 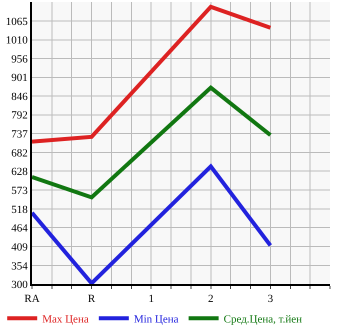 What do you see at coordinates (19, 78) in the screenshot?
I see `y-tick-label: 901` at bounding box center [19, 78].